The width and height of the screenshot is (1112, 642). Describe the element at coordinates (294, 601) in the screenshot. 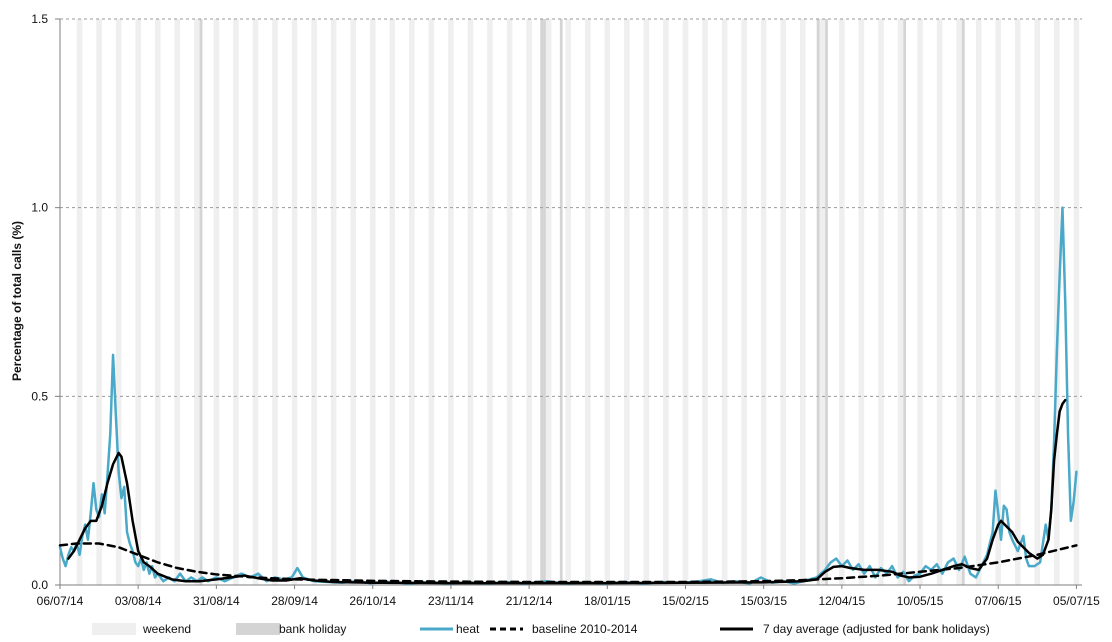

I see `x-tick-label: 28/09/14` at that location.